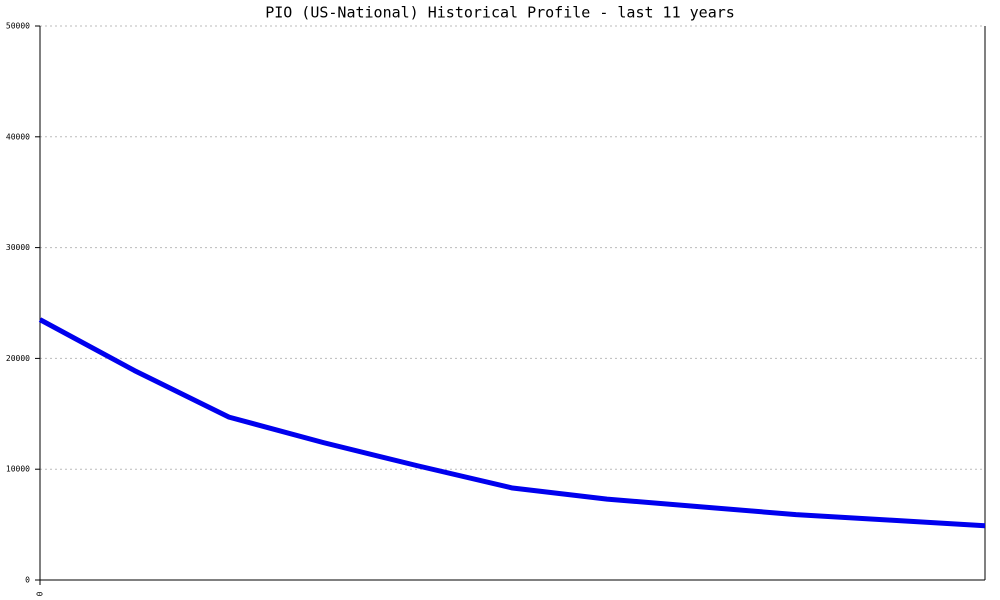 The width and height of the screenshot is (1000, 600). What do you see at coordinates (18, 469) in the screenshot?
I see `y-tick-label: 10000` at bounding box center [18, 469].